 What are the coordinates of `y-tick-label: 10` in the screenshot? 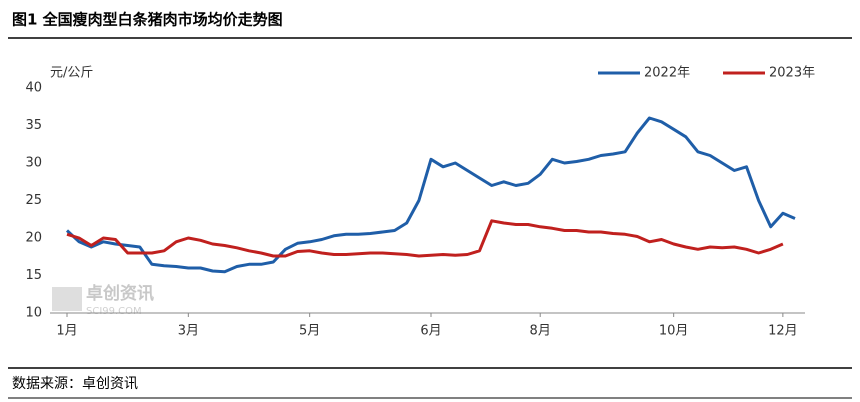 It's located at (33, 313).